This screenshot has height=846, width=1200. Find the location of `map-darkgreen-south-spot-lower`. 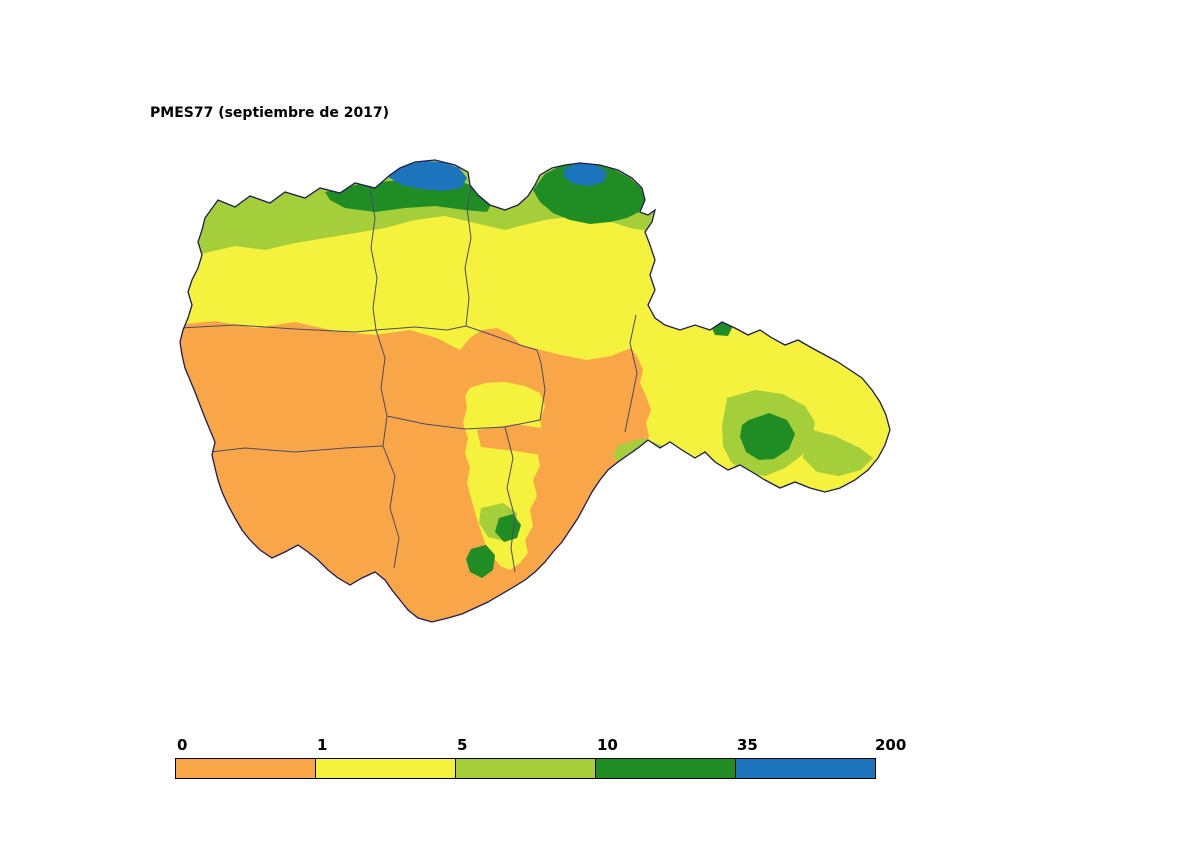

map-darkgreen-south-spot-lower is located at coordinates (480, 561).